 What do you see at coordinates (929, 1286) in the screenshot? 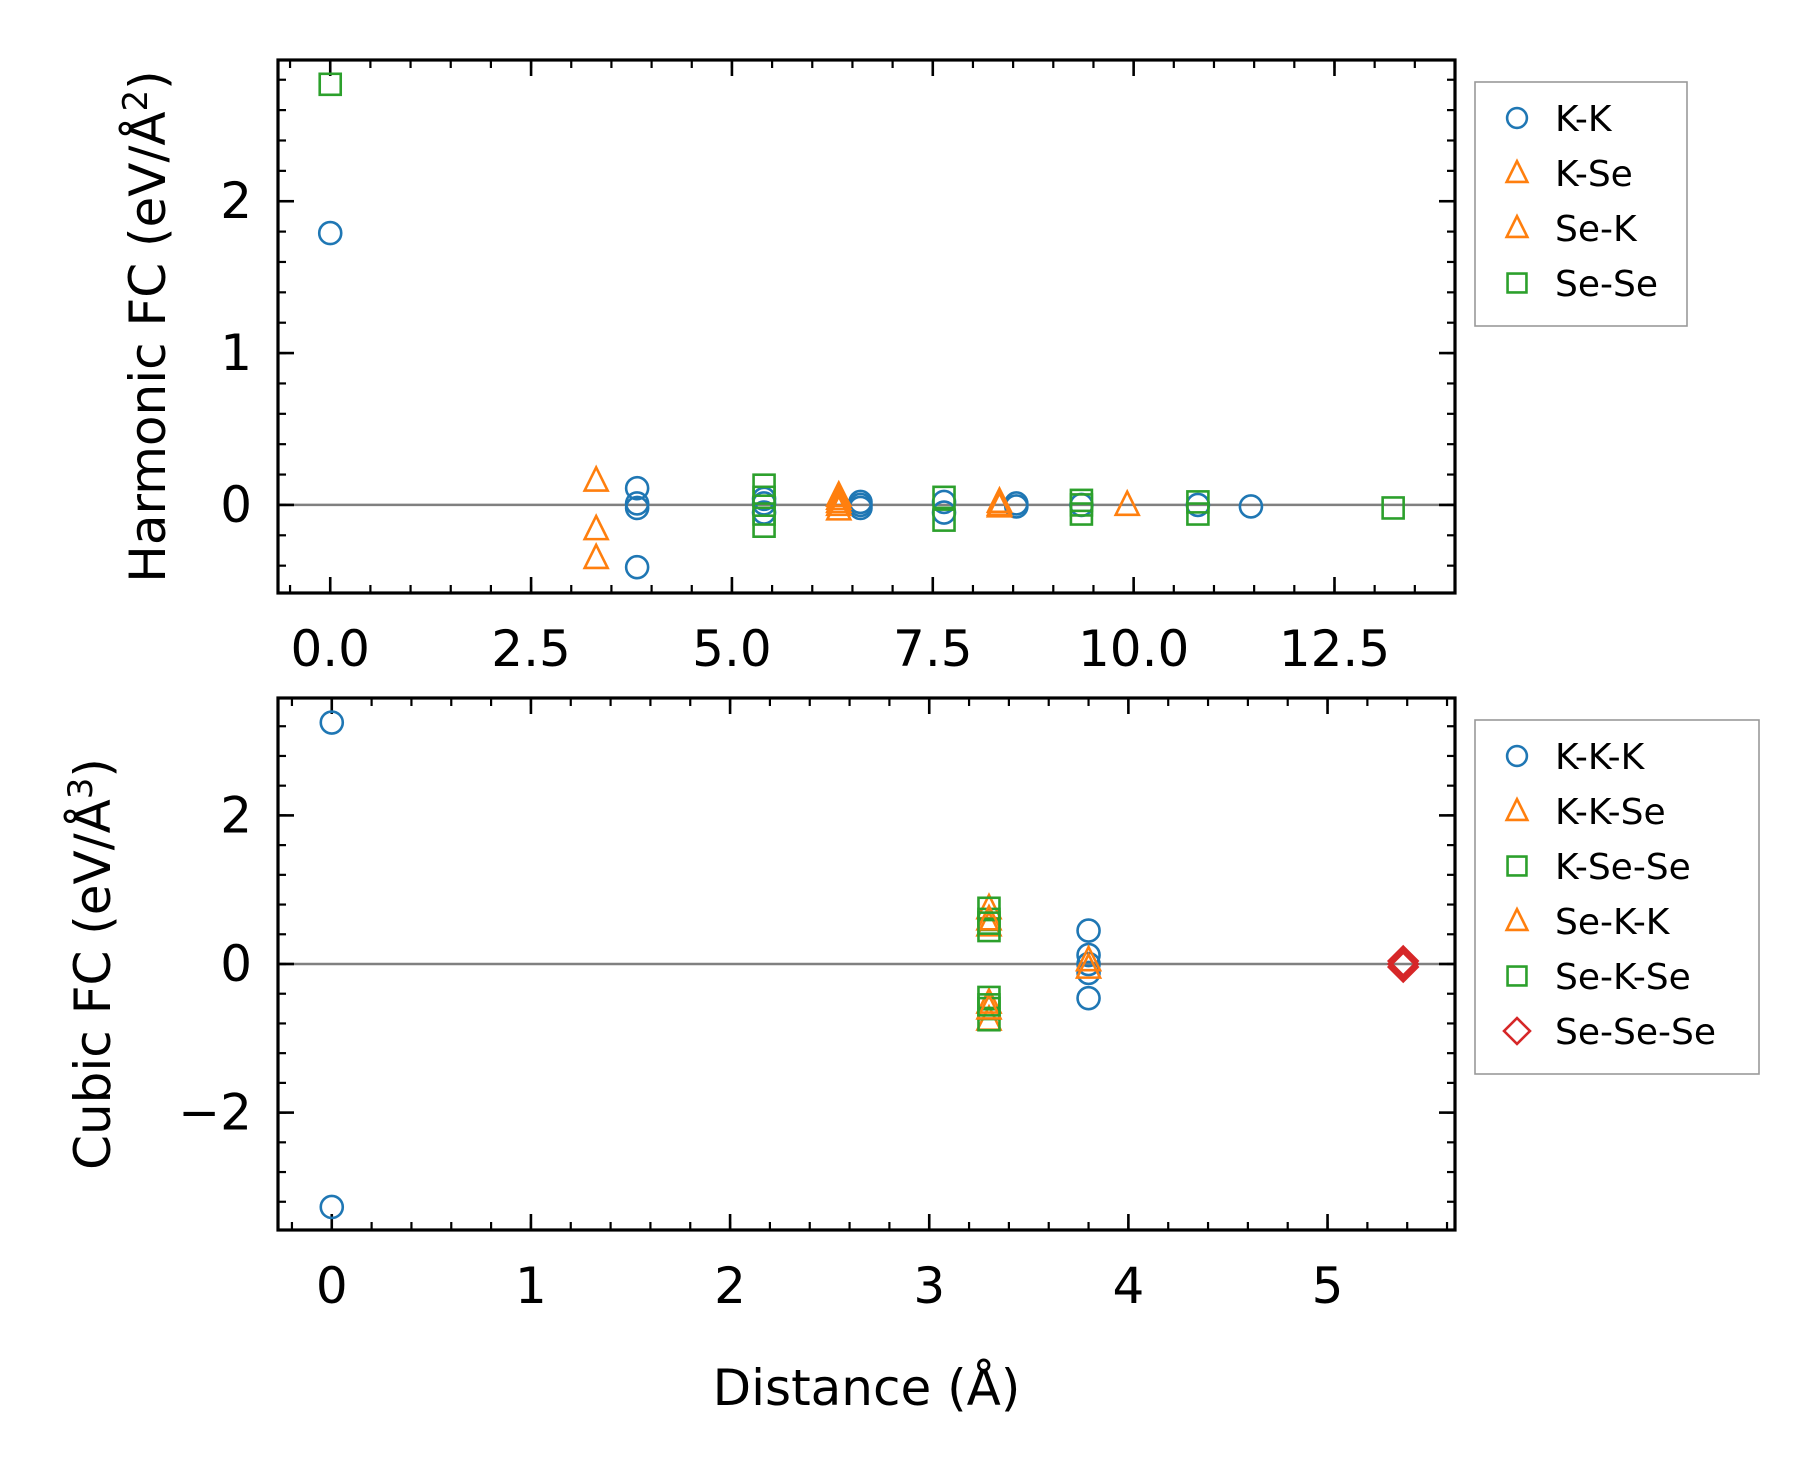
I see `x-tick-label: 3` at bounding box center [929, 1286].